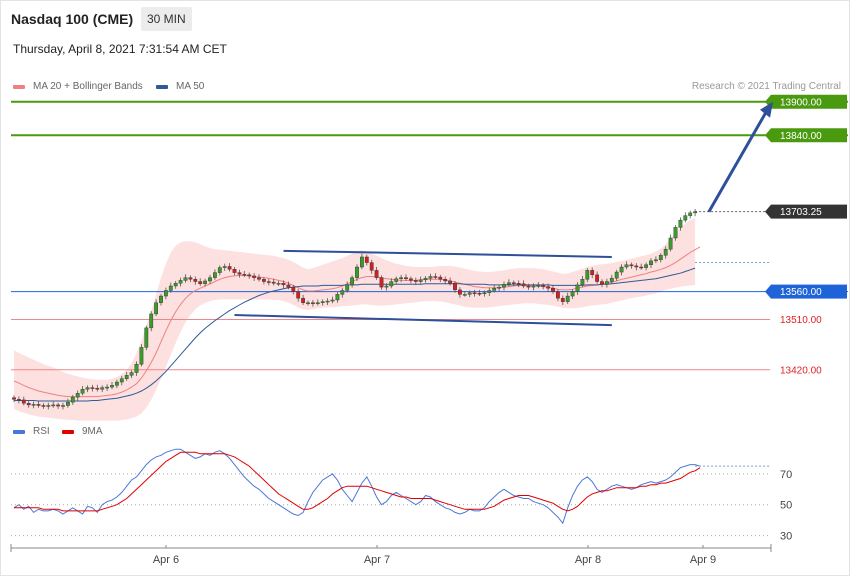  I want to click on legend-9ma: 9MA, so click(82, 431).